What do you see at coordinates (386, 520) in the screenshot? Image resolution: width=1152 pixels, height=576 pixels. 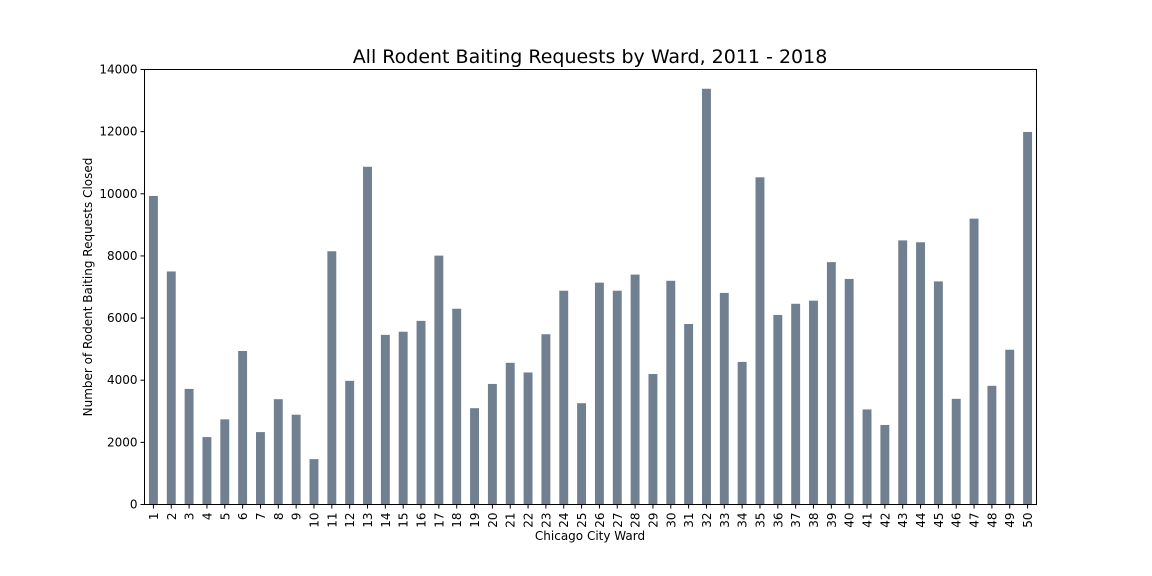 I see `x-tick-label: 14` at bounding box center [386, 520].